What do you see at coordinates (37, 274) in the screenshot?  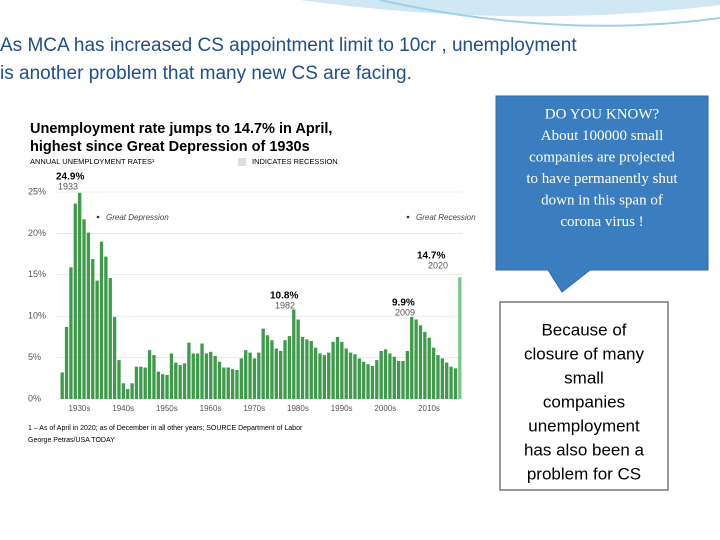 I see `y-tick-label: 15%` at bounding box center [37, 274].